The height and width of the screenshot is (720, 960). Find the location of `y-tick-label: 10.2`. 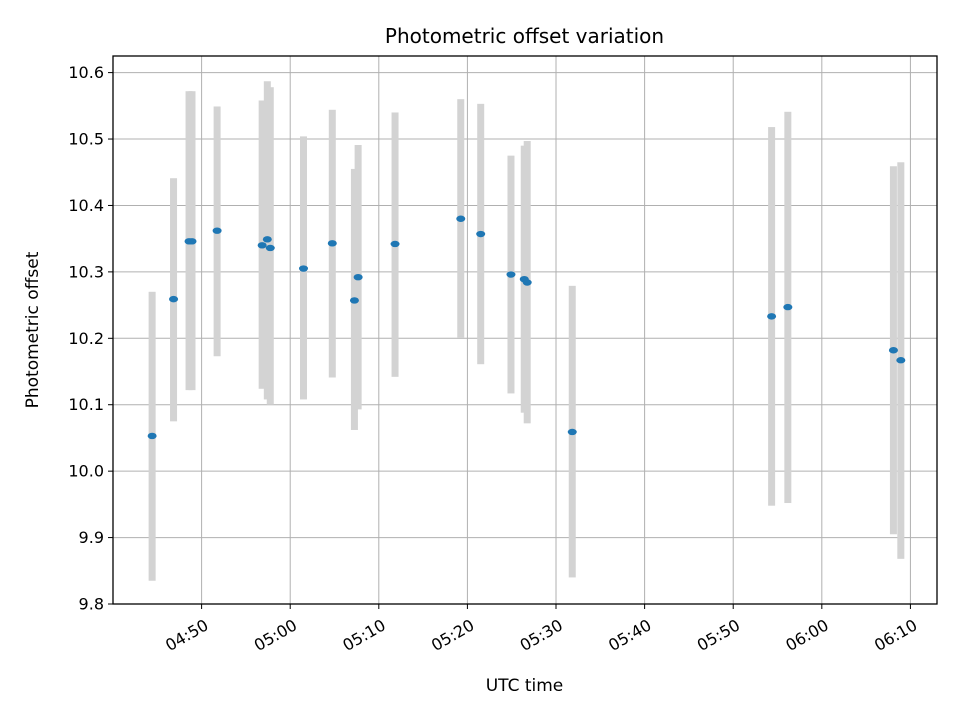

y-tick-label: 10.2 is located at coordinates (86, 338).